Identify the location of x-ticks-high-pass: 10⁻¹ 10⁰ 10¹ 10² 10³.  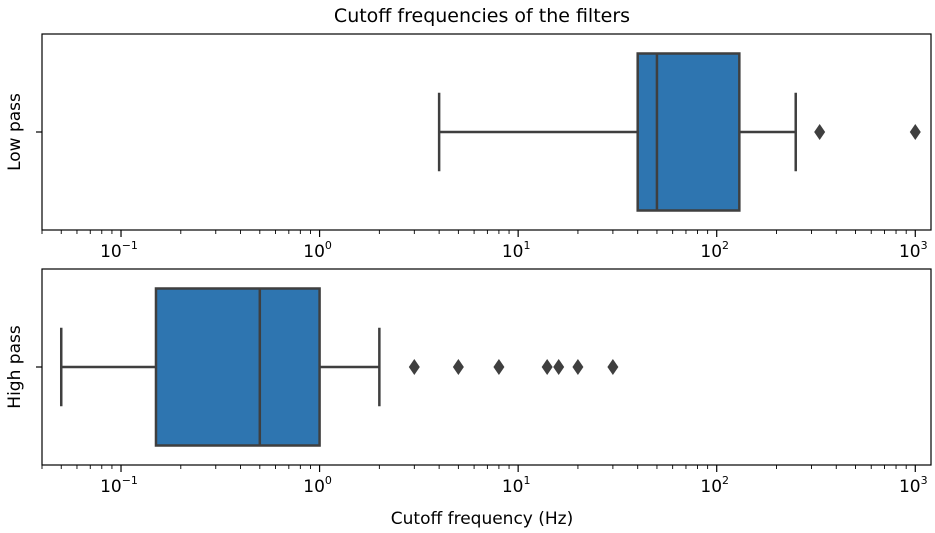
(484, 481).